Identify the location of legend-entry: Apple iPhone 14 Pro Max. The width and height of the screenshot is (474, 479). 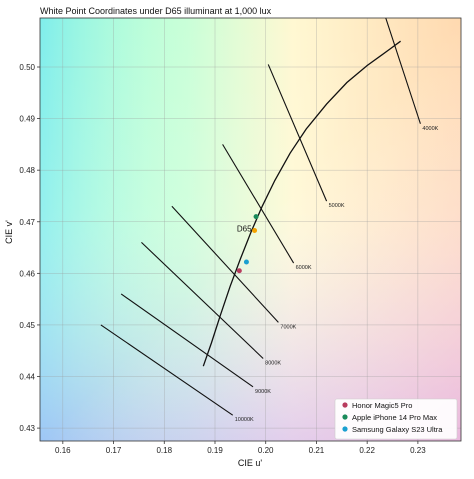
(394, 417).